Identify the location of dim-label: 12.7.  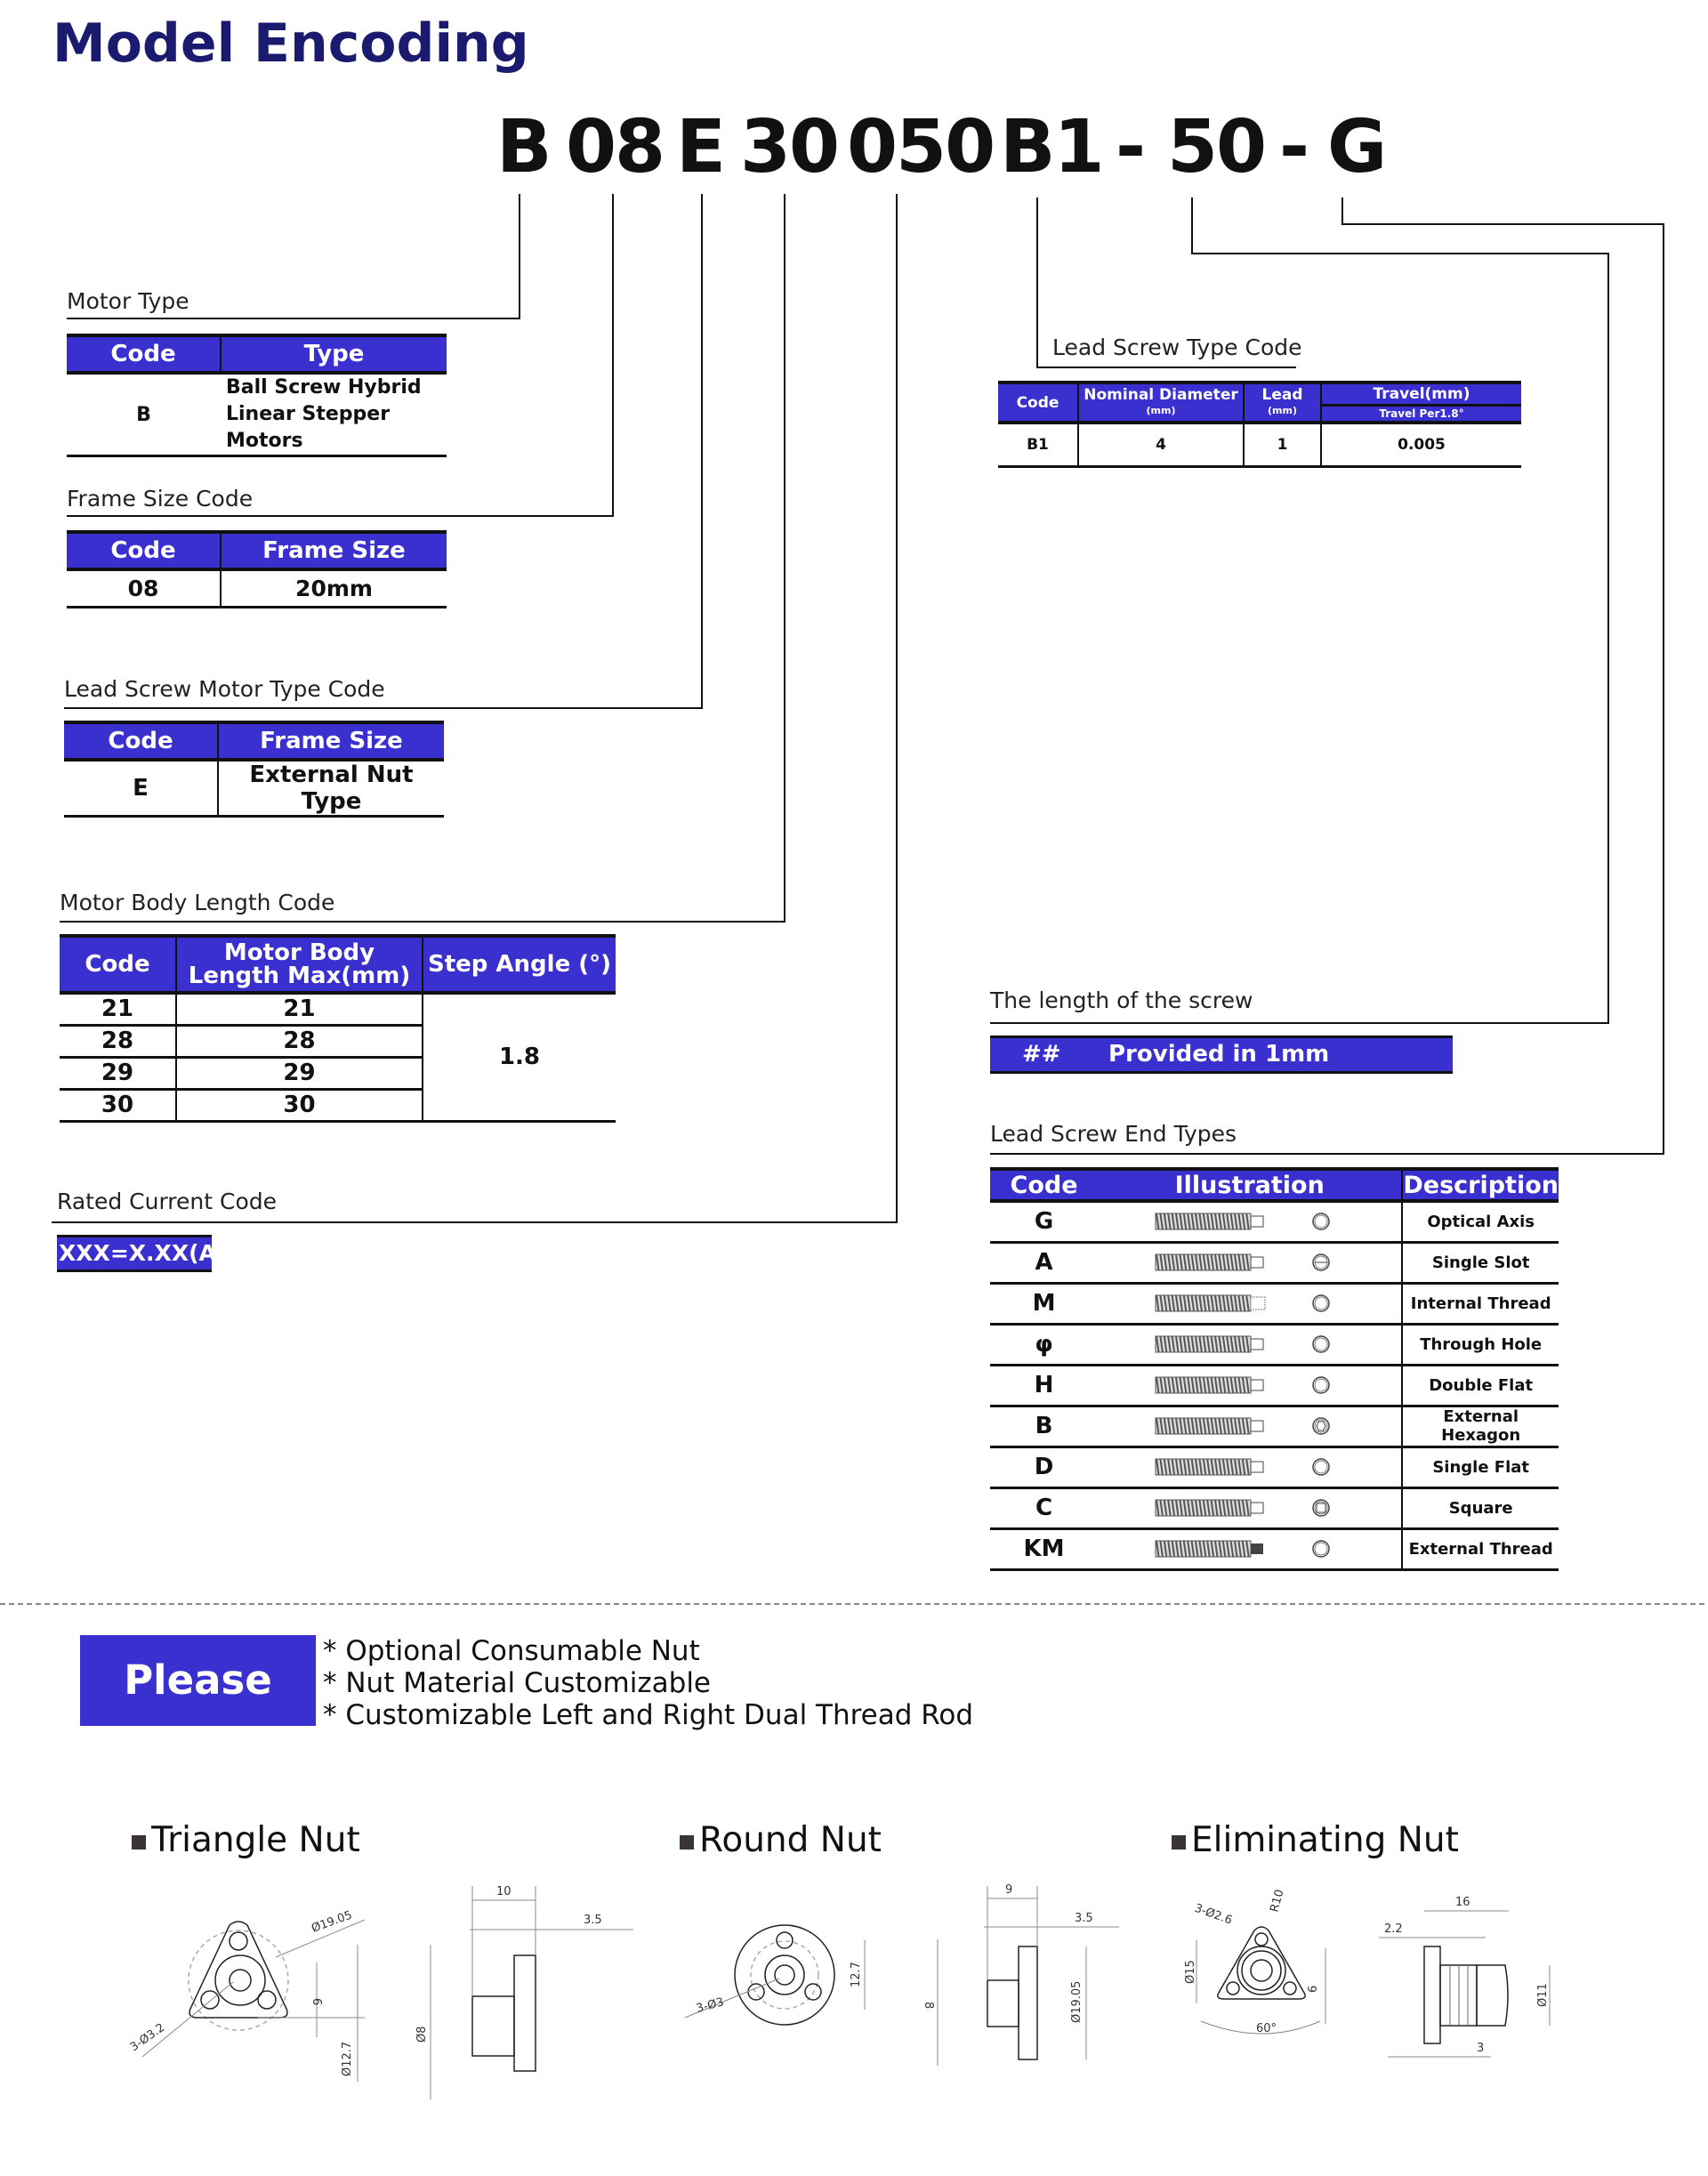
(856, 1974).